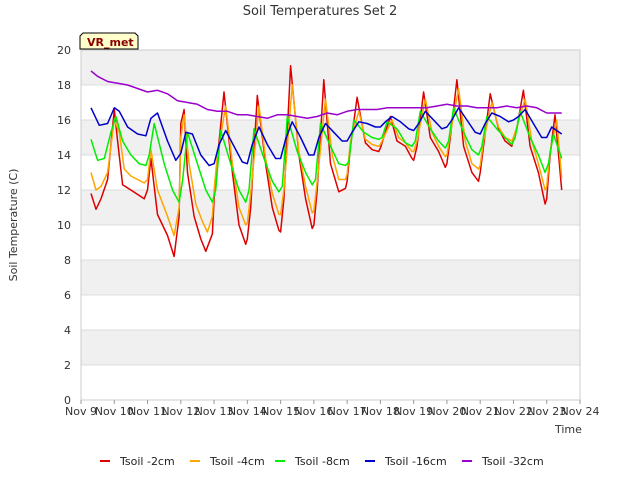 This screenshot has height=480, width=640. What do you see at coordinates (147, 461) in the screenshot?
I see `legend-label: Tsoil -2cm` at bounding box center [147, 461].